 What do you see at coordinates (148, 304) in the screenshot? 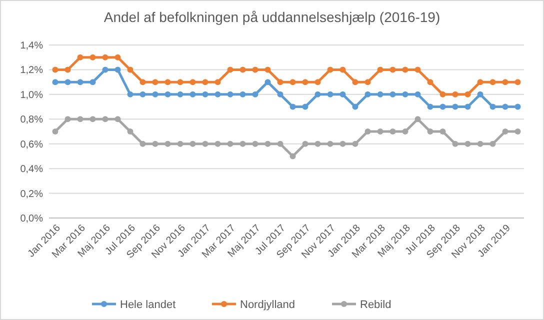
I see `legend-label: Hele landet` at bounding box center [148, 304].